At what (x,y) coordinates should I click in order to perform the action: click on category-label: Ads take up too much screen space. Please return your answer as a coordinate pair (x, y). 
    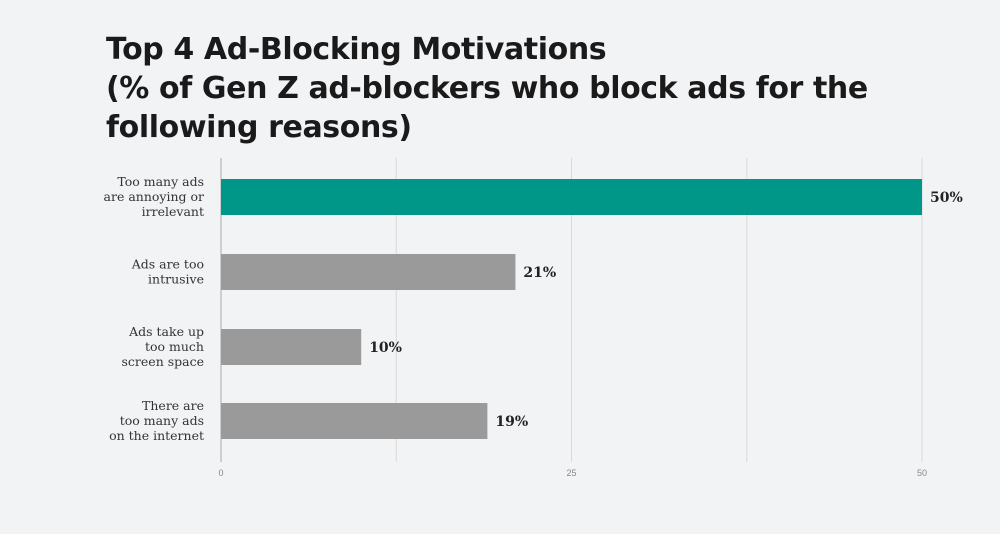
    Looking at the image, I should click on (163, 346).